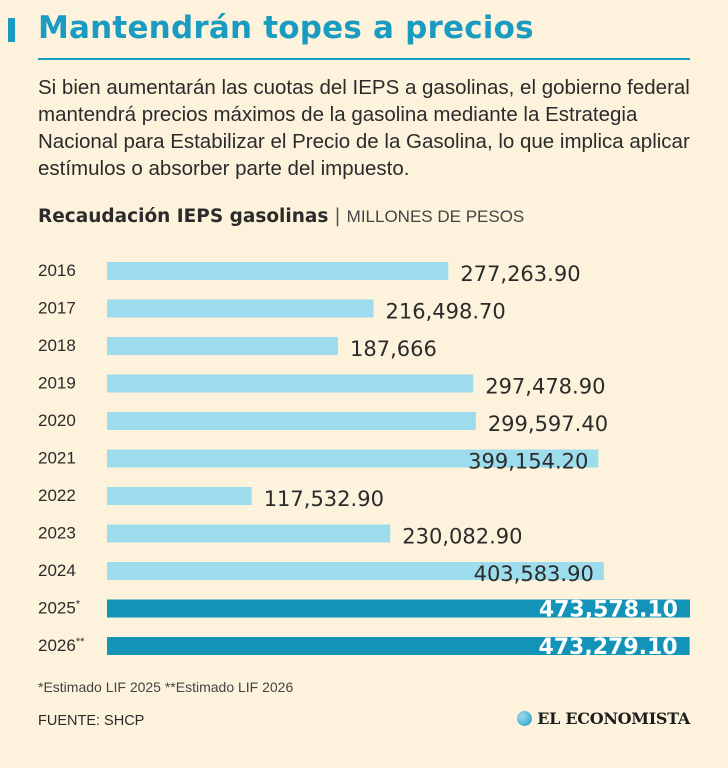 This screenshot has height=768, width=728. Describe the element at coordinates (548, 424) in the screenshot. I see `value-label-2020: 299,597.40` at that location.